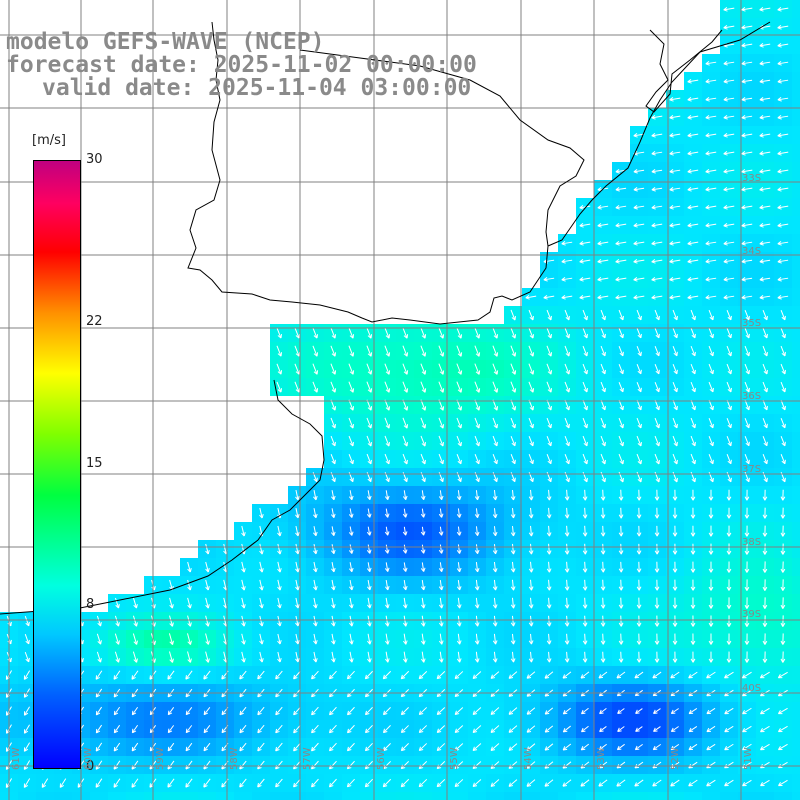  Describe the element at coordinates (90, 605) in the screenshot. I see `colorbar-tick-label: 8` at that location.